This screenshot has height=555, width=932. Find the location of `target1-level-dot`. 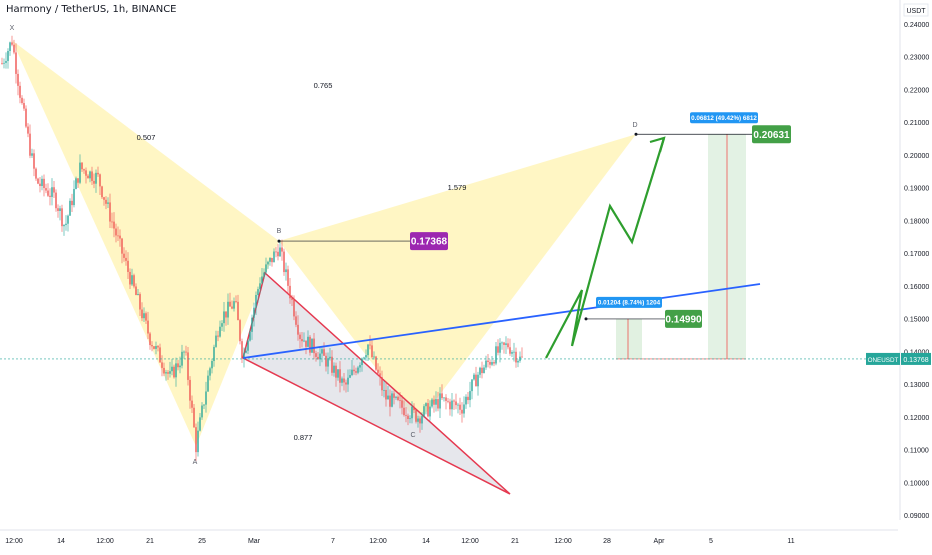

target1-level-dot is located at coordinates (586, 319).